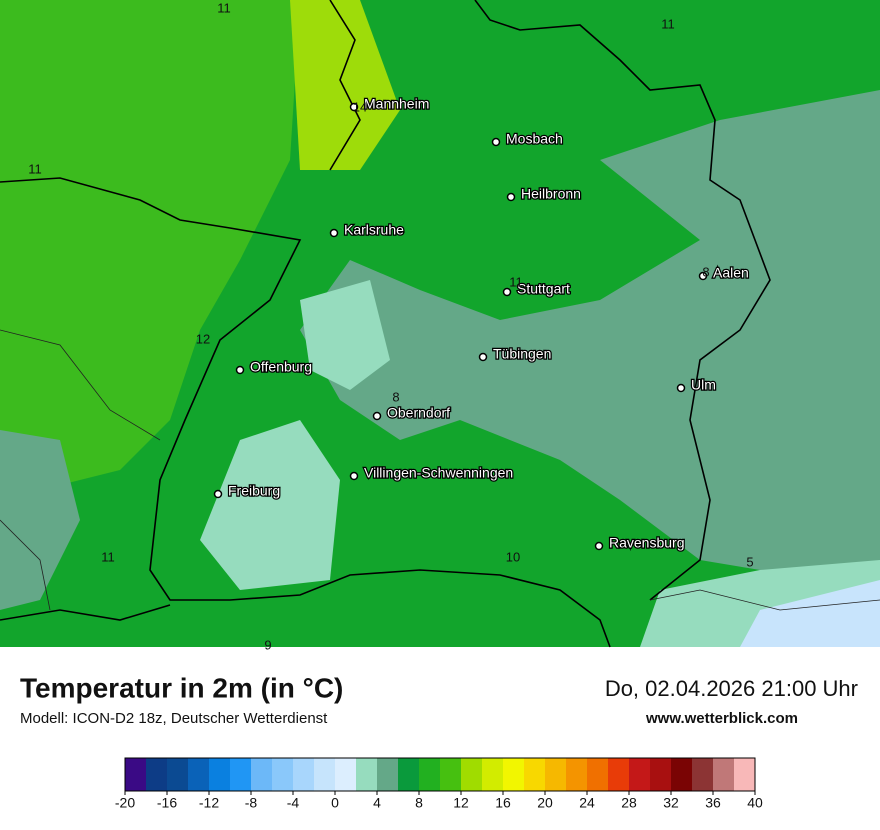 This screenshot has width=880, height=830. I want to click on colorbar-tick-label: 36, so click(713, 803).